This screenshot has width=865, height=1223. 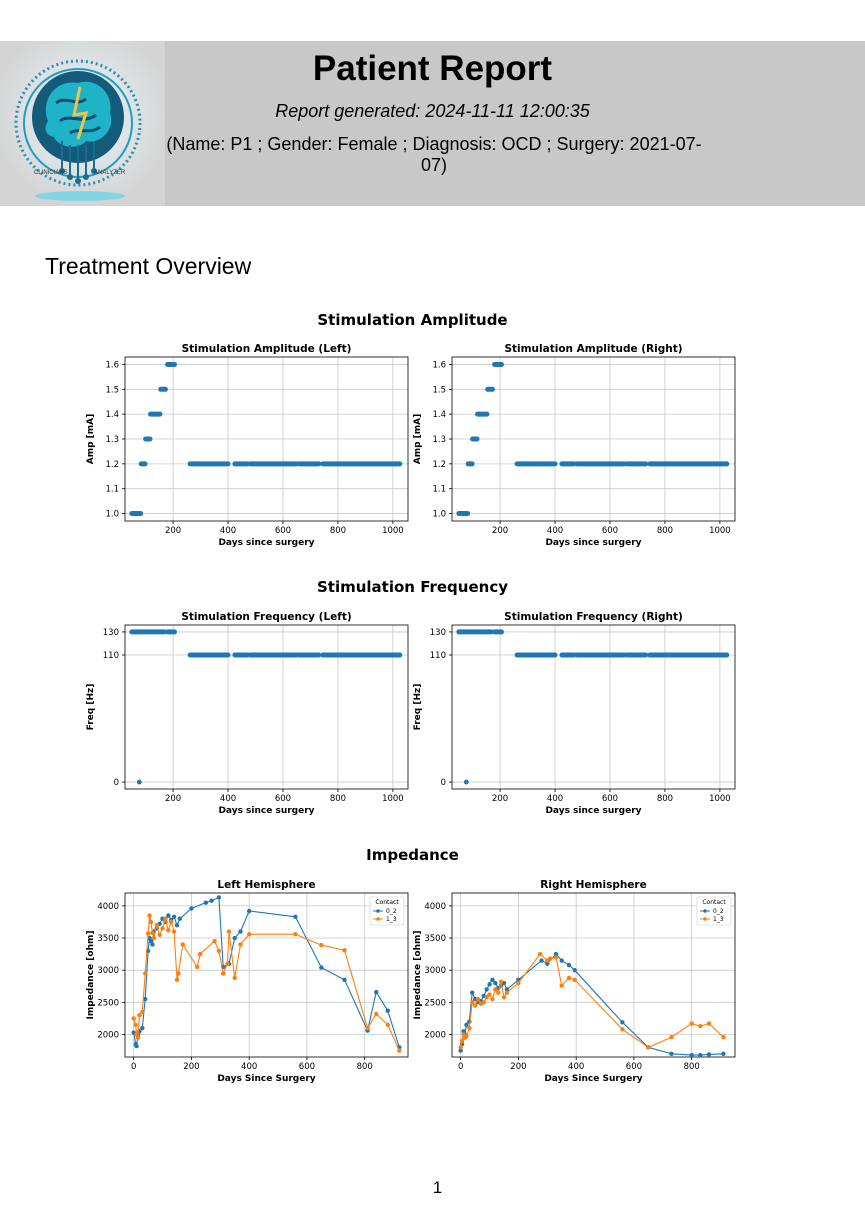 I want to click on y-tick-label: 4000, so click(x=435, y=907).